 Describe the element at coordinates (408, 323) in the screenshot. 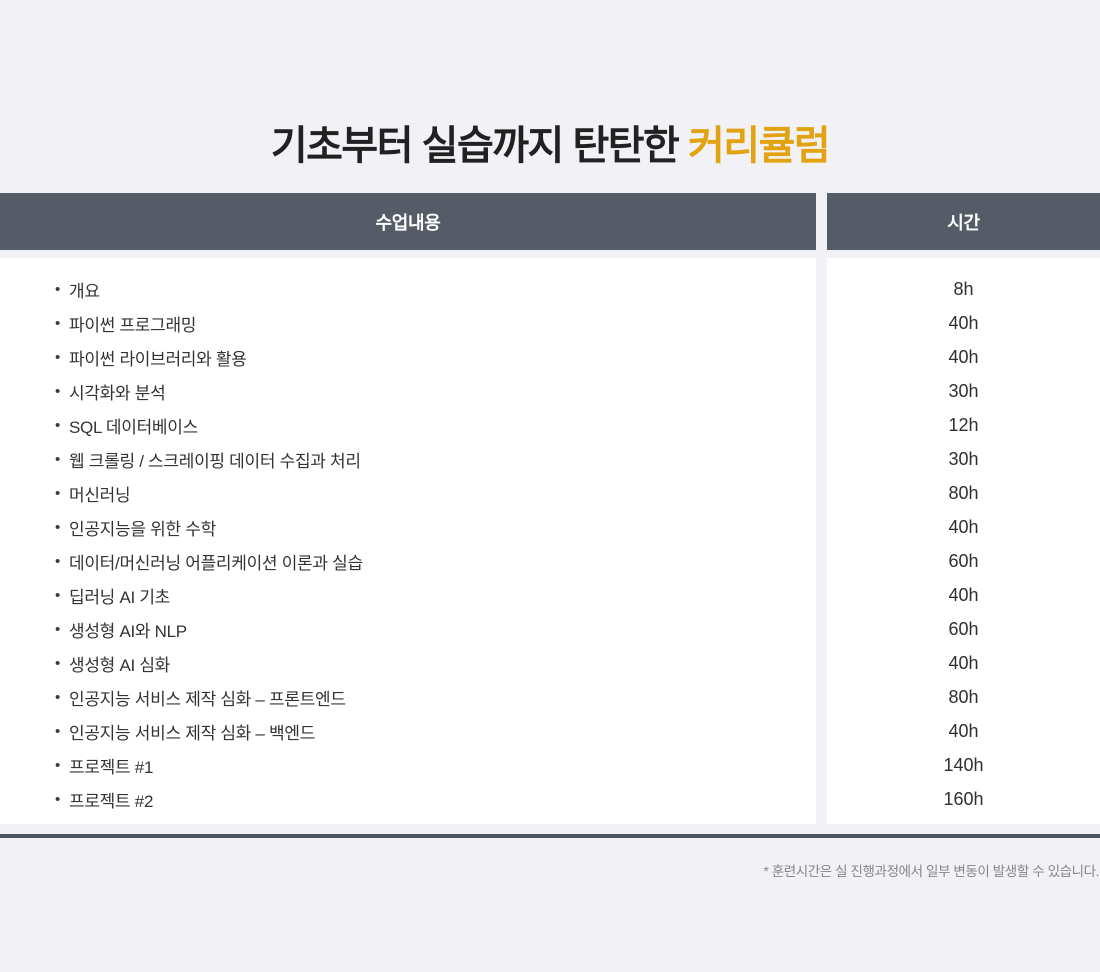

I see `table-row: • 파이썬 프로그래밍` at that location.